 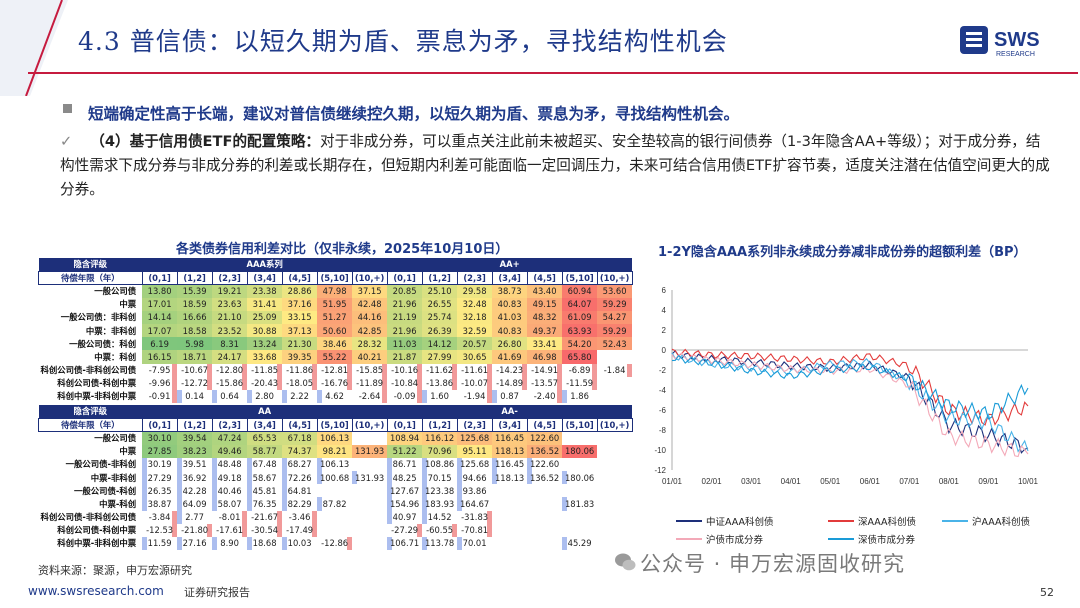 I want to click on spread-cell: -11.59, so click(x=579, y=383).